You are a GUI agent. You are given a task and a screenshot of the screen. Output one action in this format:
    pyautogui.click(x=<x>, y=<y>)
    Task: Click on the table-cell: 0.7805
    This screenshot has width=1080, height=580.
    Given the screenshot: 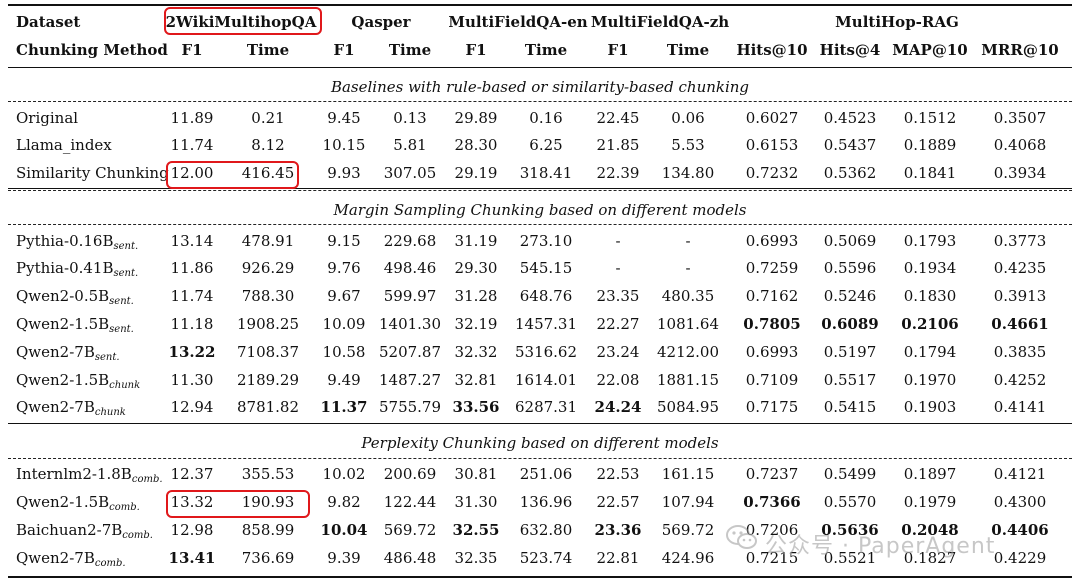 What is the action you would take?
    pyautogui.click(x=772, y=324)
    